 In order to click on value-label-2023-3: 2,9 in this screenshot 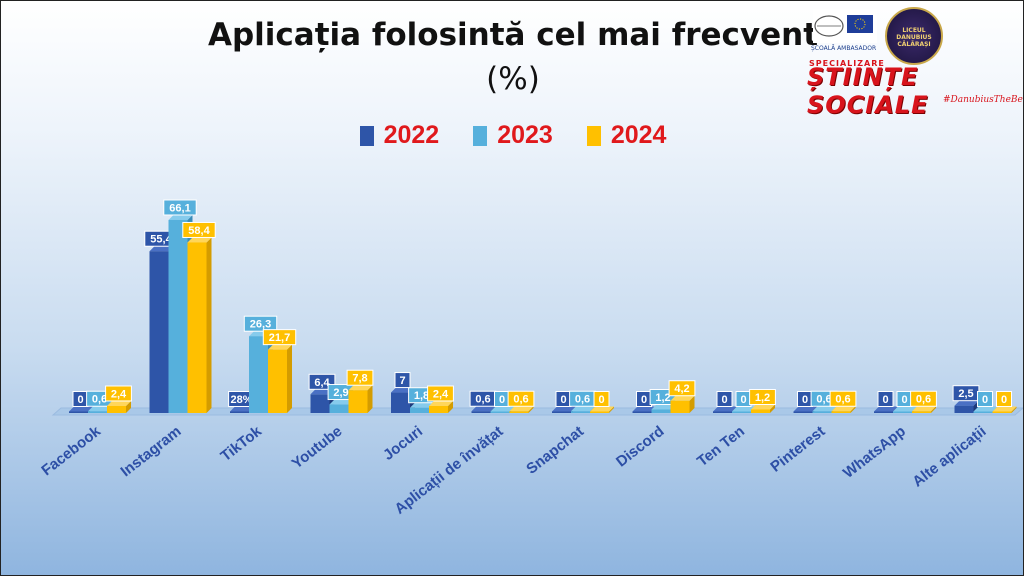, I will do `click(340, 393)`.